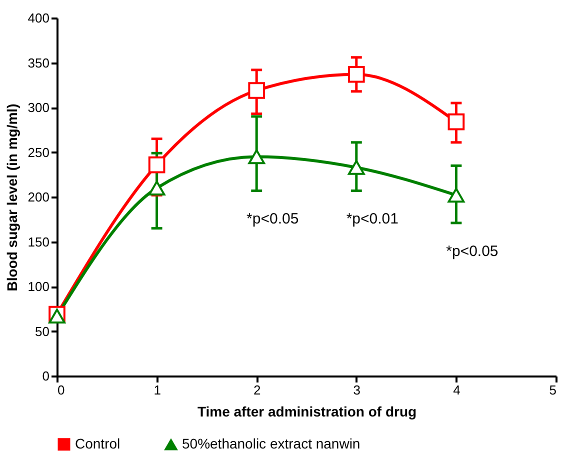 This screenshot has width=567, height=459. I want to click on y-tick-label: 400, so click(39, 18).